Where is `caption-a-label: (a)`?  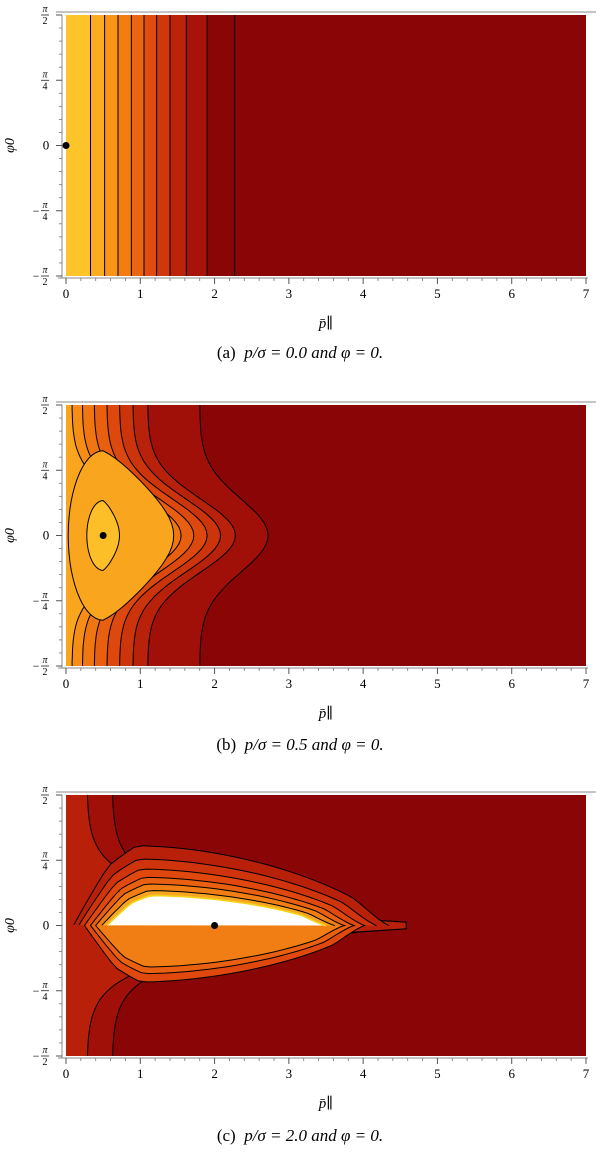 caption-a-label: (a) is located at coordinates (226, 352).